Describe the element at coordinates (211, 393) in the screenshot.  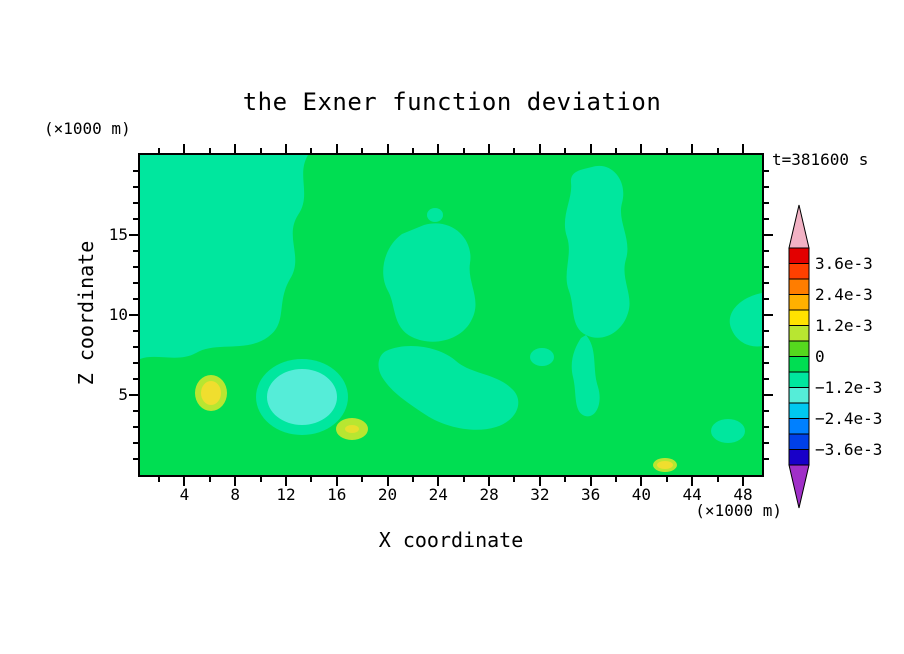
I see `contour-region-yellow-core-left` at that location.